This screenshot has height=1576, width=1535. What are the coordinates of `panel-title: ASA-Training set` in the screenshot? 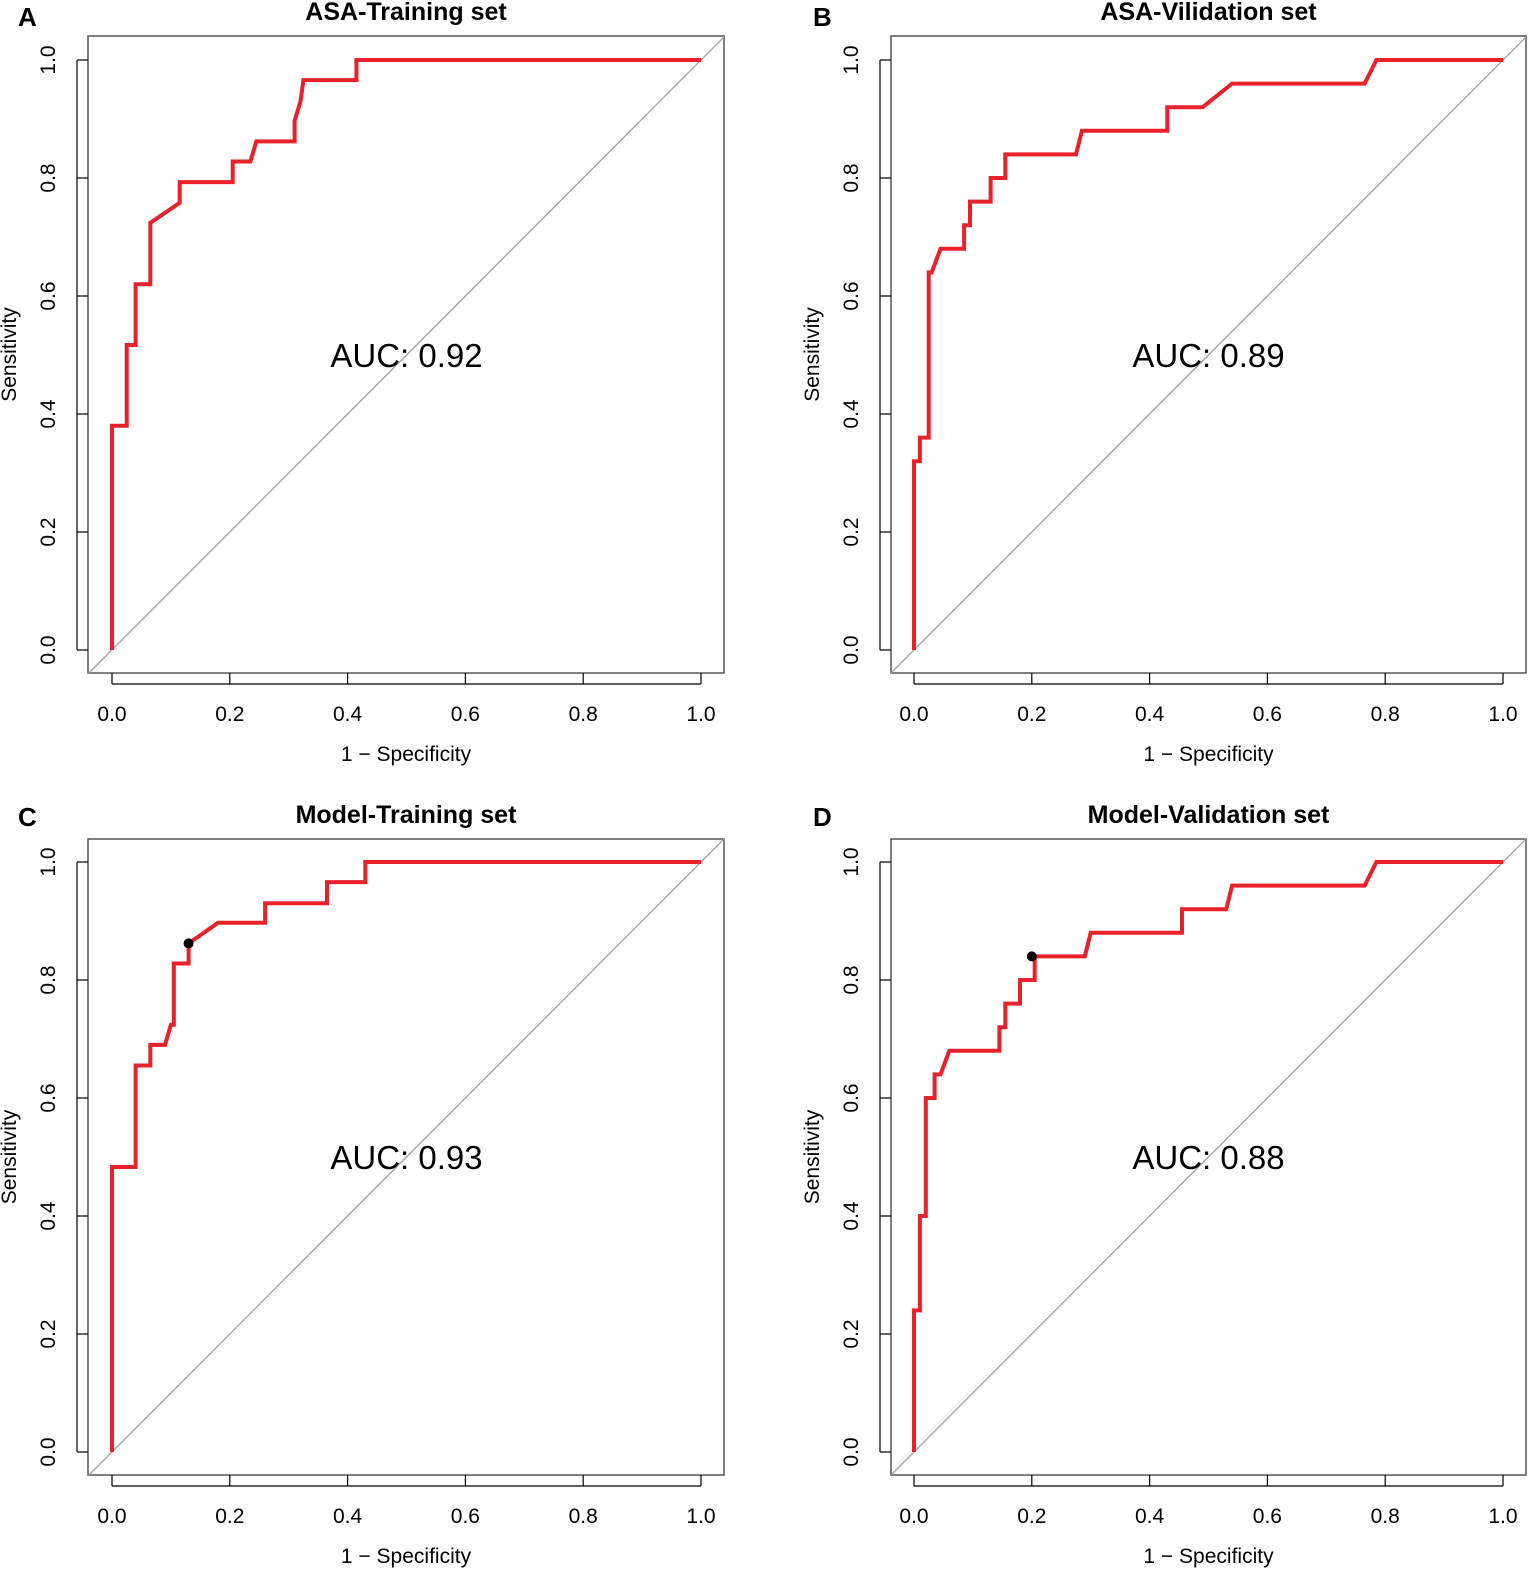 It's located at (406, 13).